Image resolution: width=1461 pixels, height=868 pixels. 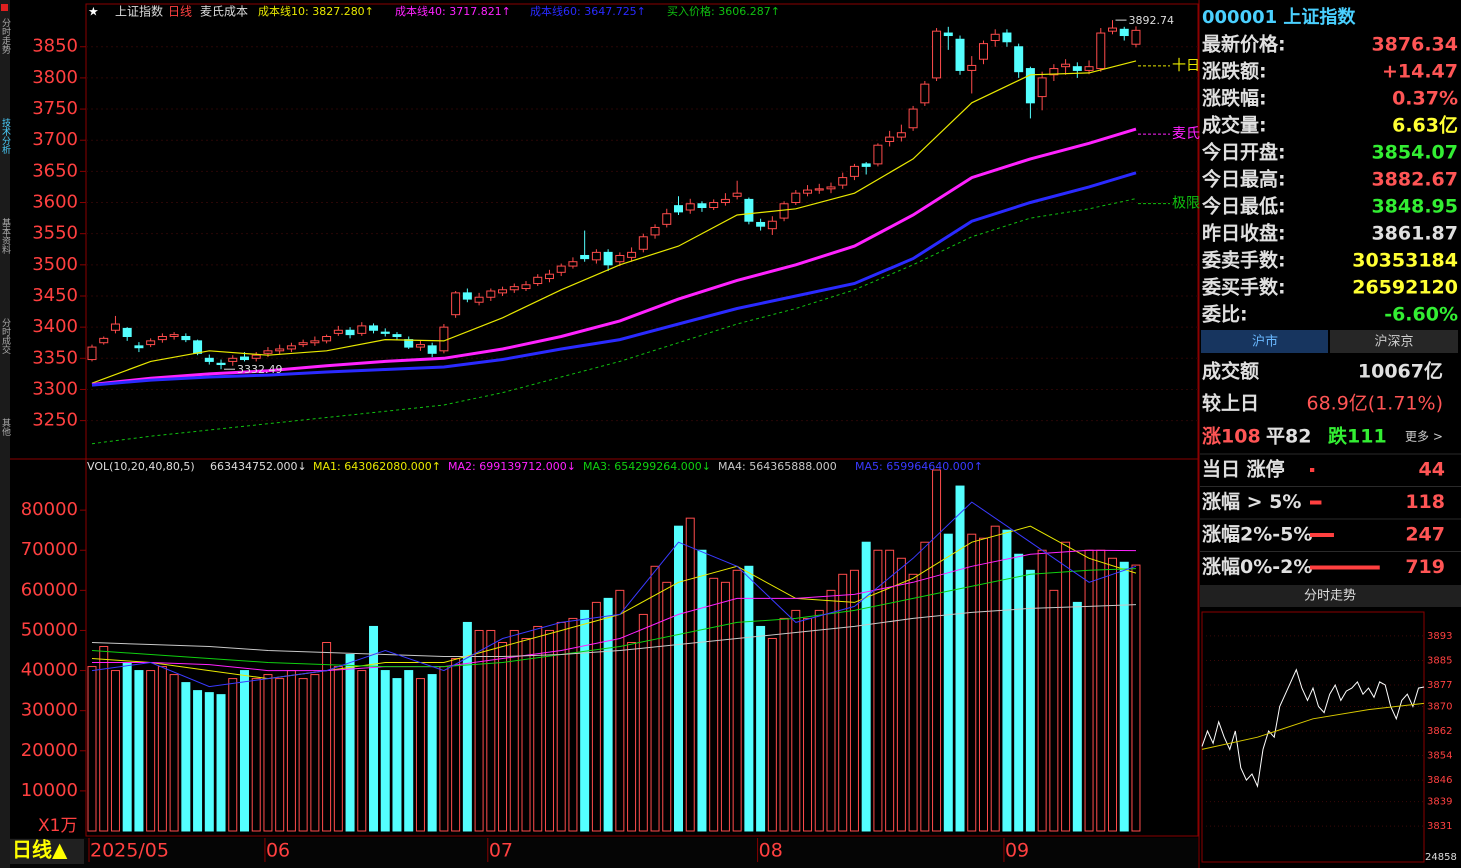 What do you see at coordinates (55, 170) in the screenshot?
I see `y-tick-label: 3650` at bounding box center [55, 170].